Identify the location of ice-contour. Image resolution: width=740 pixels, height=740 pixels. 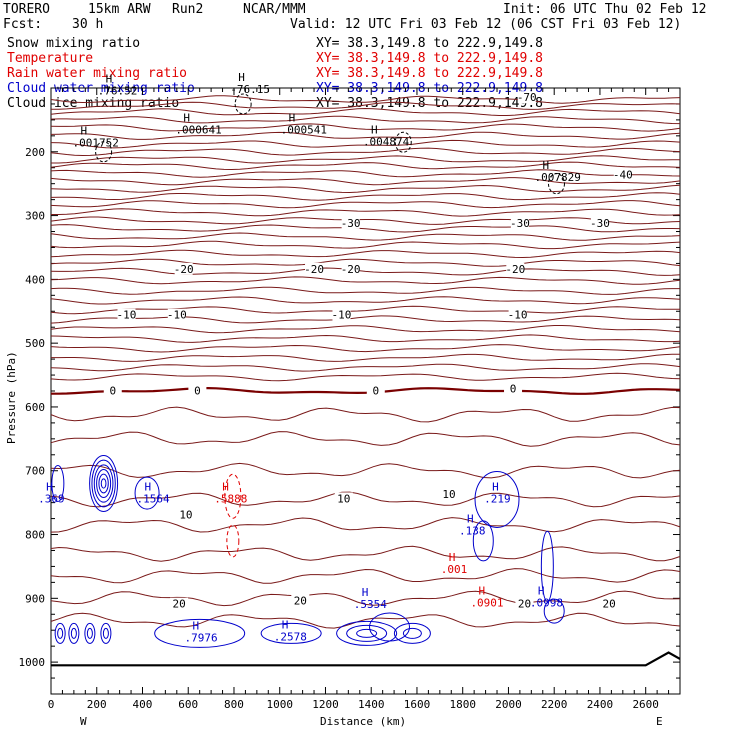
(104, 152).